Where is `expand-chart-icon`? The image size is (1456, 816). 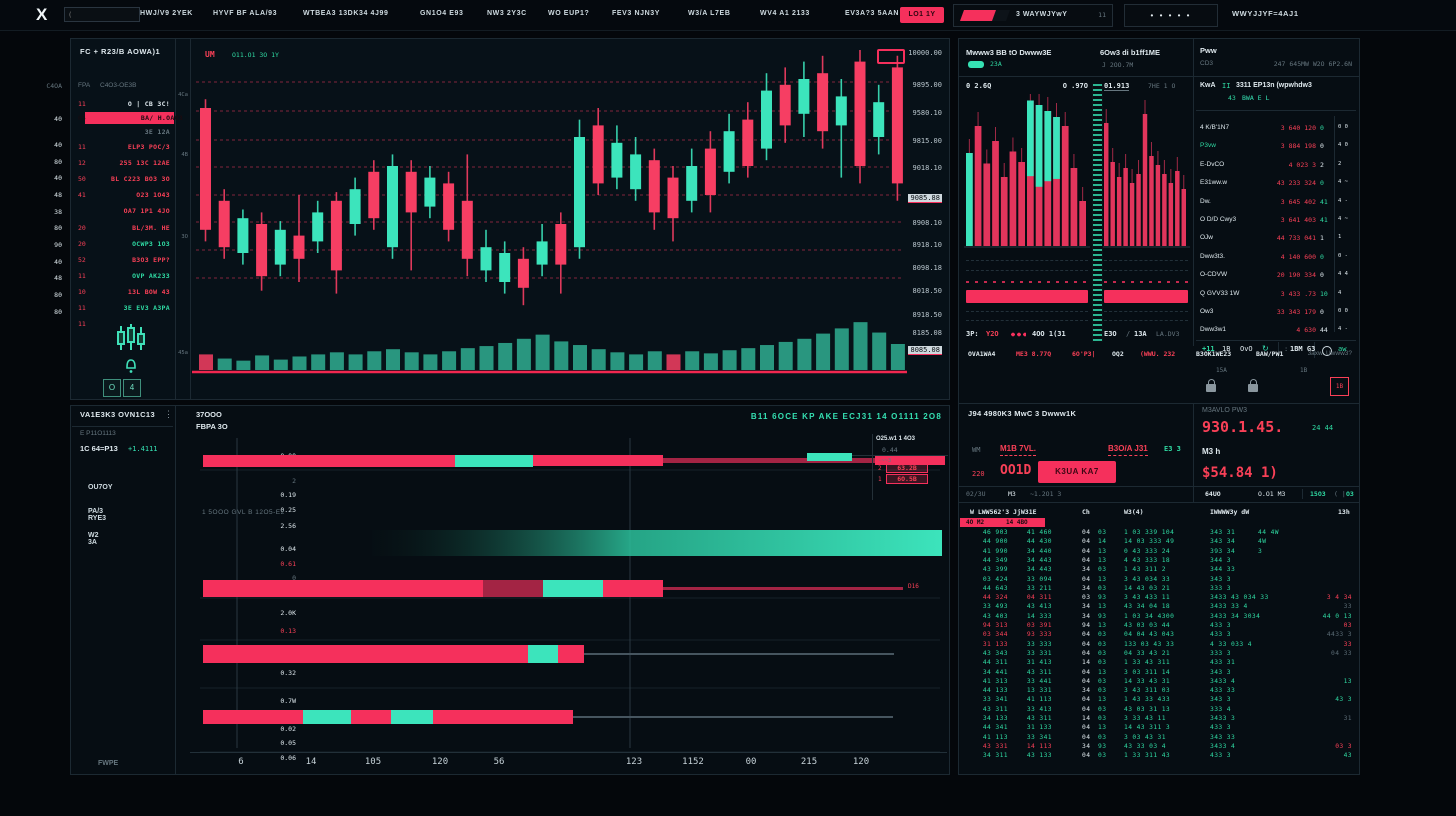 expand-chart-icon is located at coordinates (891, 56).